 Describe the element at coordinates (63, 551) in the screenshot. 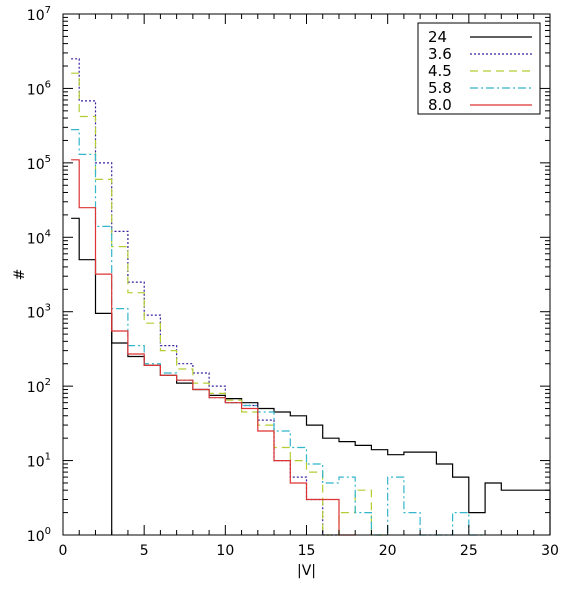

I see `x-tick-label: 0` at that location.